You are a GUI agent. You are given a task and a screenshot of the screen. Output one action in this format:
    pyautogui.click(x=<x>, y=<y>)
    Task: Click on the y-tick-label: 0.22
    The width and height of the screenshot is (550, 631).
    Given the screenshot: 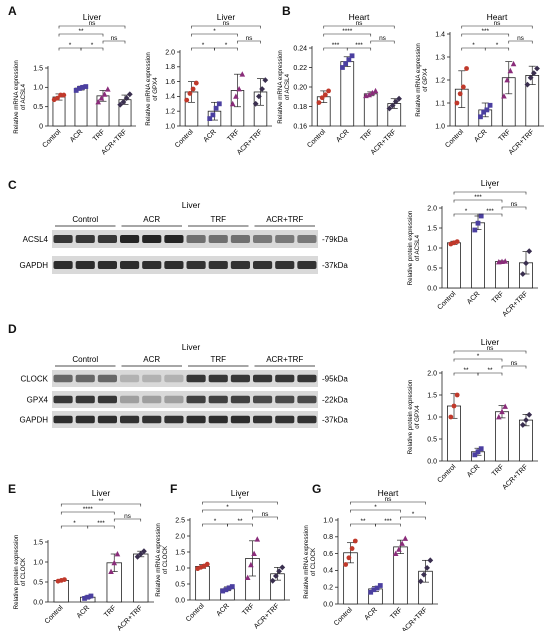 What is the action you would take?
    pyautogui.click(x=300, y=68)
    